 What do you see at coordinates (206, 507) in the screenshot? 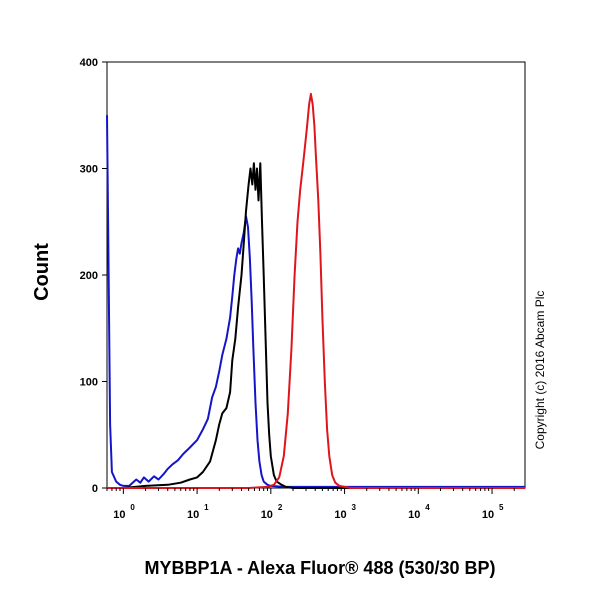
I see `x-tick-exponent: 1` at bounding box center [206, 507].